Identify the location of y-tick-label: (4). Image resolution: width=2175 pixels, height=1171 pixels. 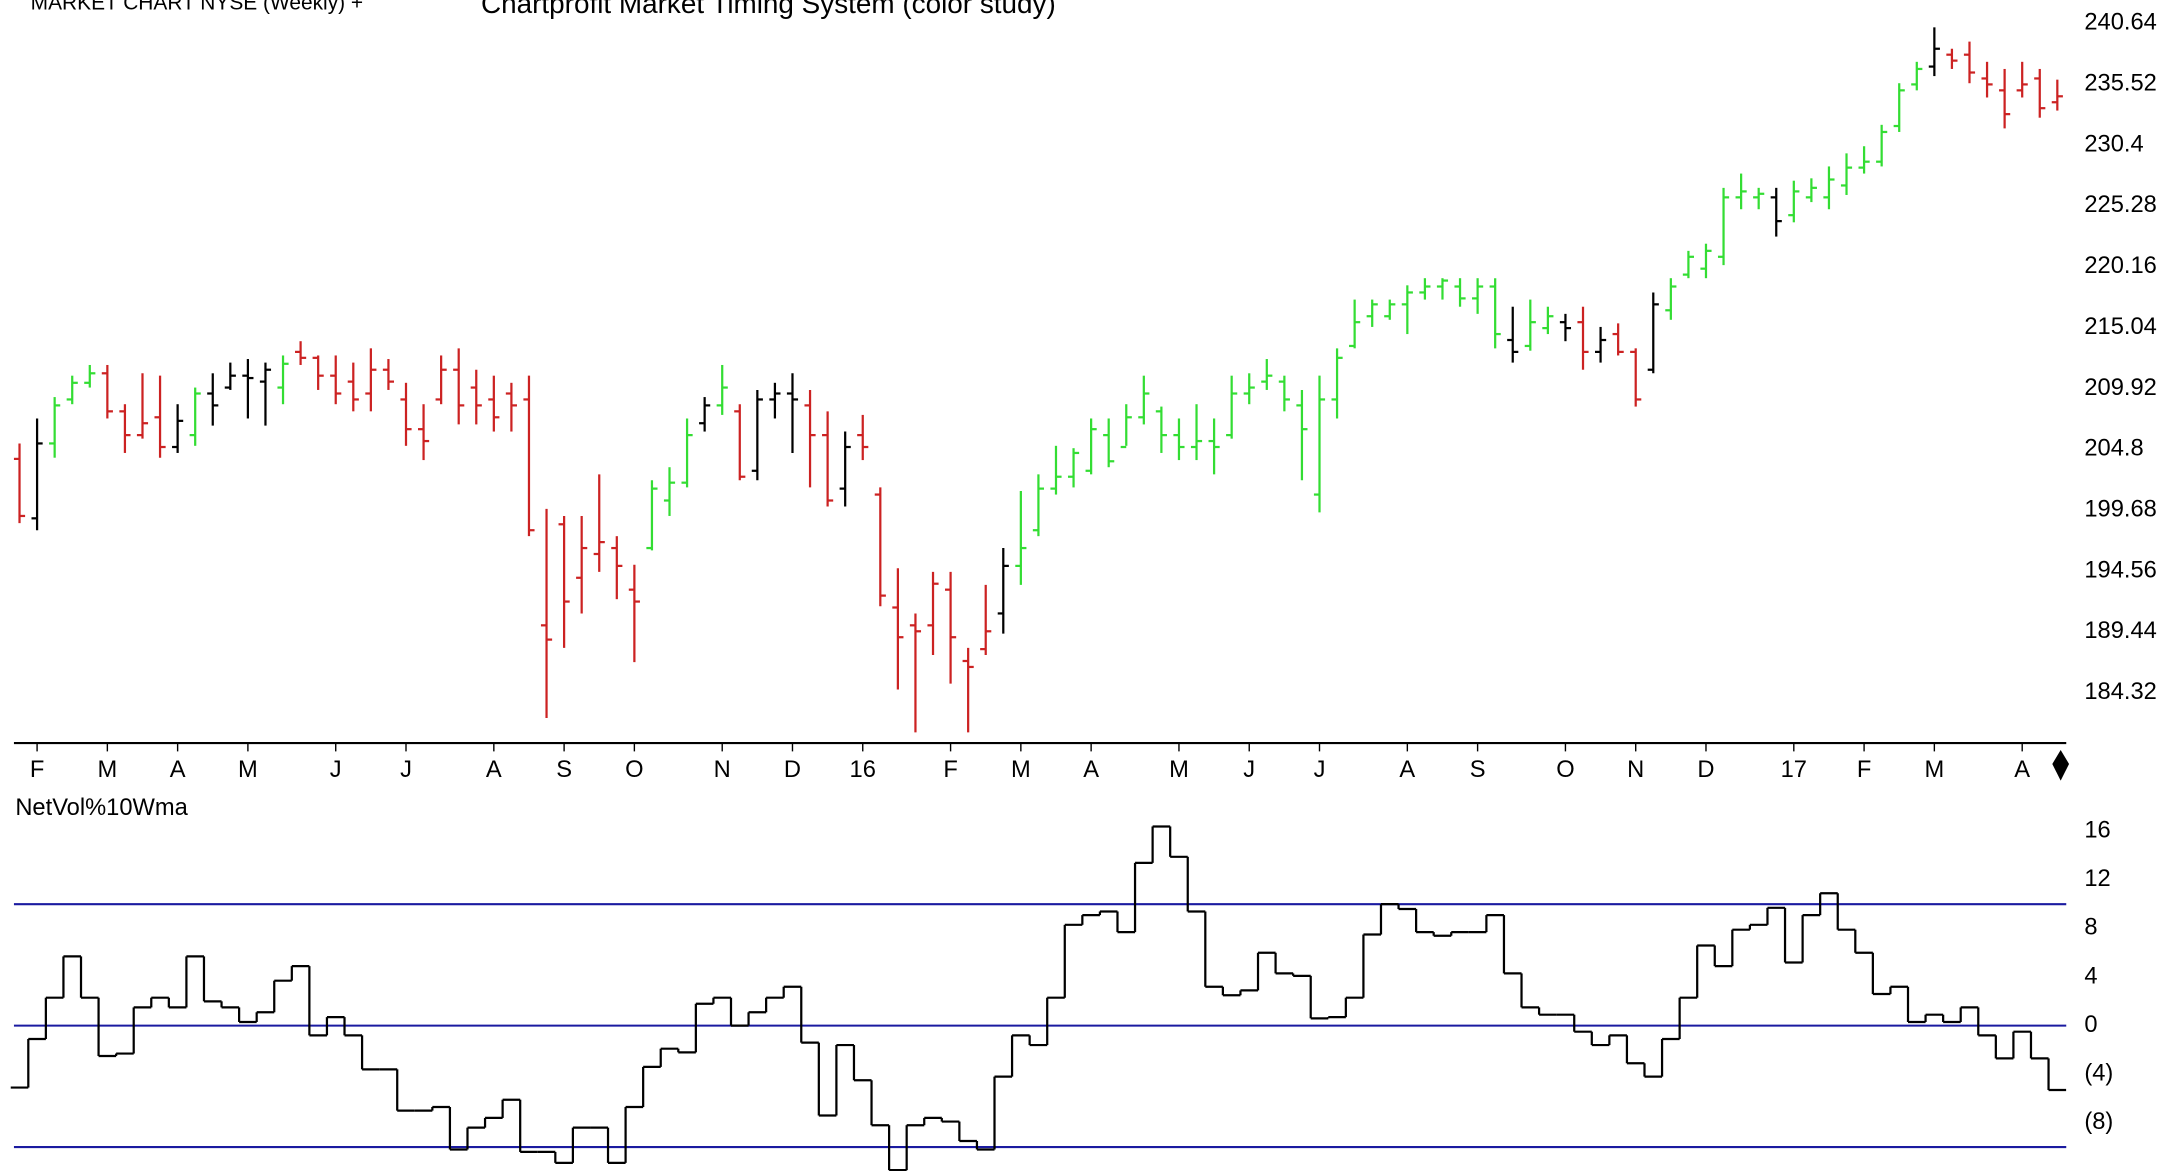
(2098, 1073).